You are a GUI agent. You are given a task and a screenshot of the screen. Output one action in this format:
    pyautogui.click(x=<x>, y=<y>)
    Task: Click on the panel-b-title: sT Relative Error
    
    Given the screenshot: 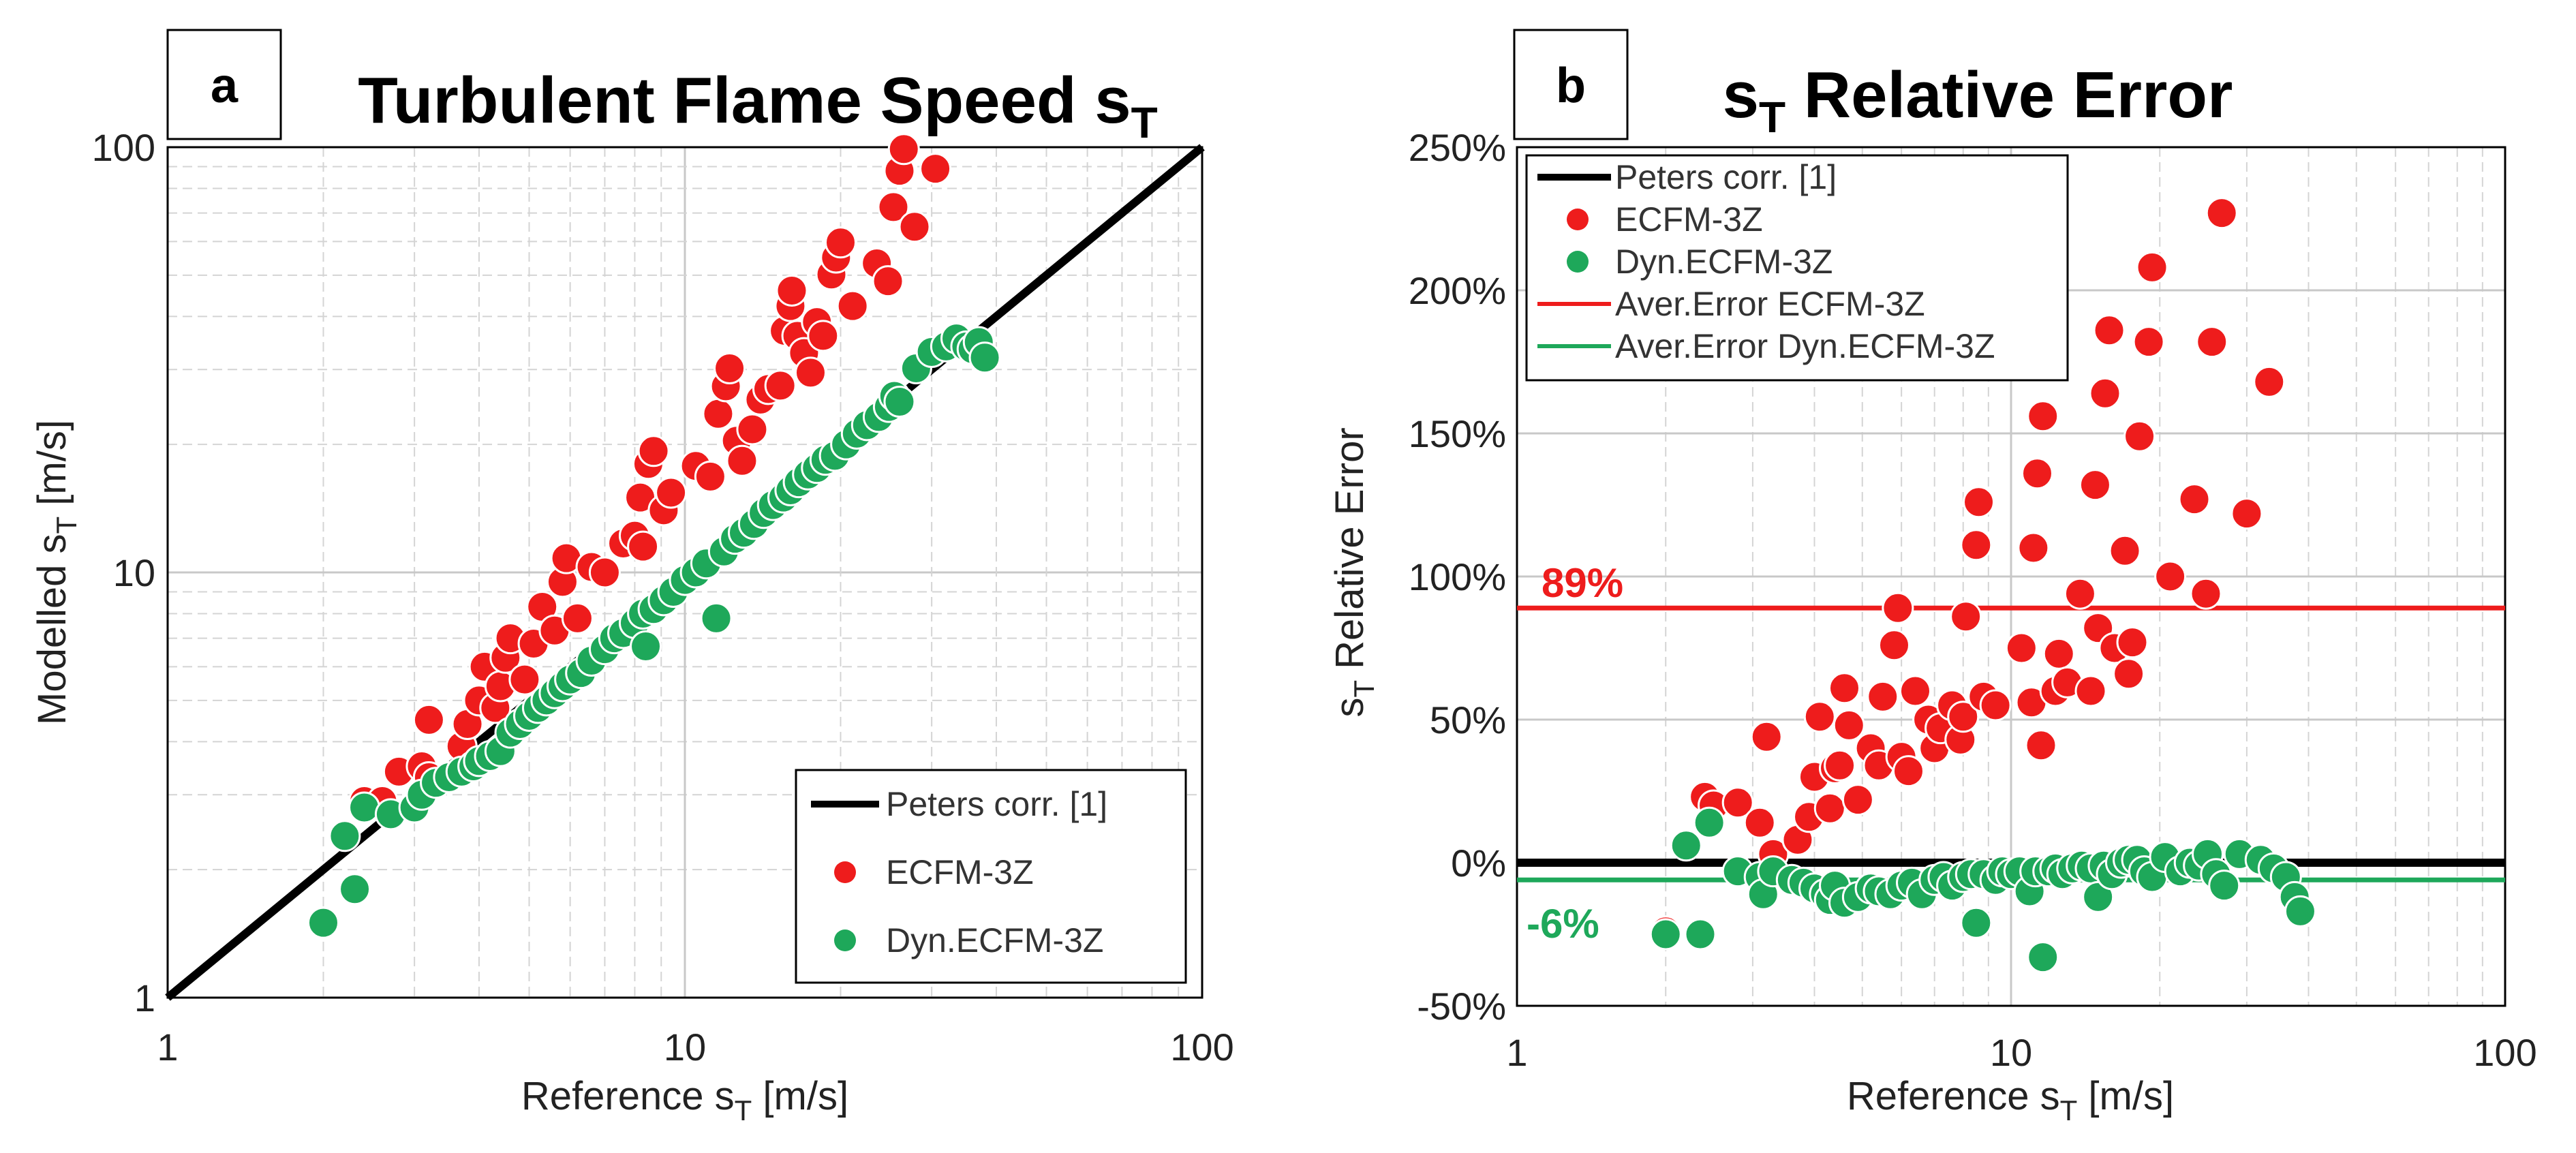 What is the action you would take?
    pyautogui.click(x=1978, y=100)
    